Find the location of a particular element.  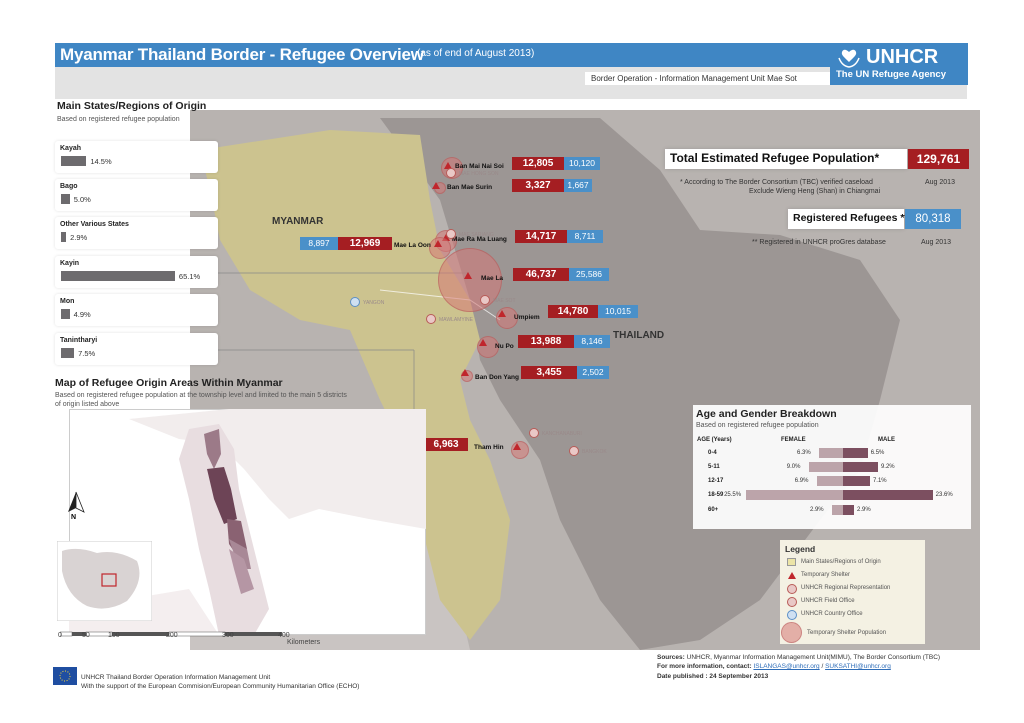

inset-map-drawing is located at coordinates (247, 522).